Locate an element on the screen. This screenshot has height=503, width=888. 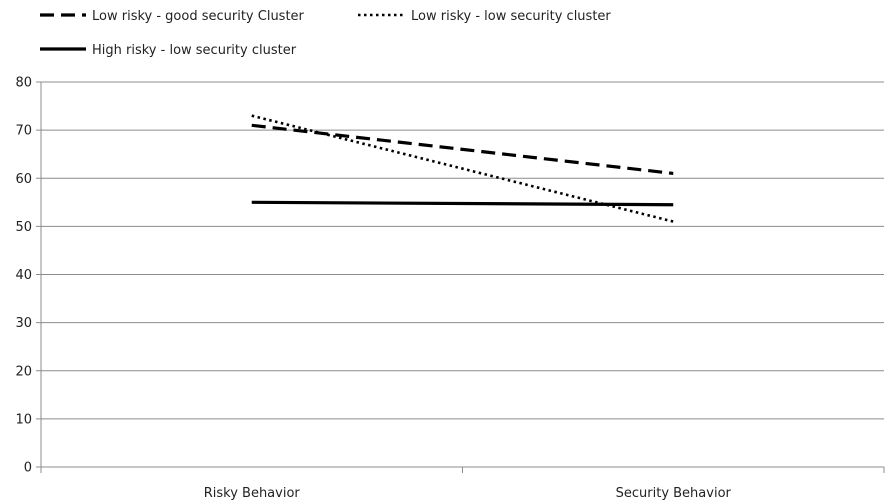
x-axis: Risky Behavior Security Behavior is located at coordinates (462, 484).